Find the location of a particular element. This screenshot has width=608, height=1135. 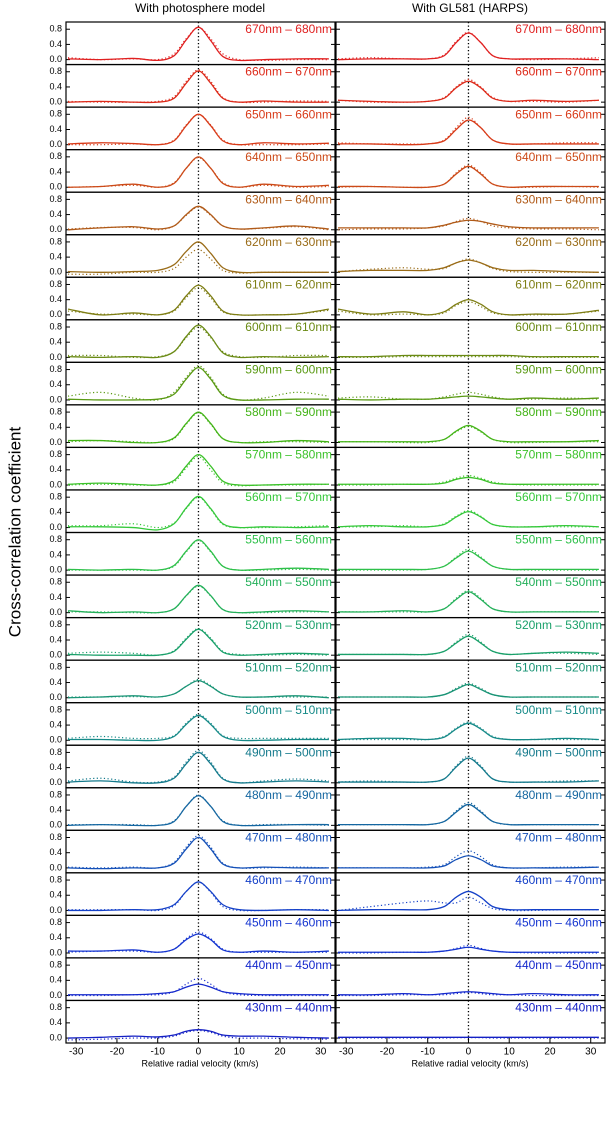

band-label: 600nm – 610nm is located at coordinates (558, 327).